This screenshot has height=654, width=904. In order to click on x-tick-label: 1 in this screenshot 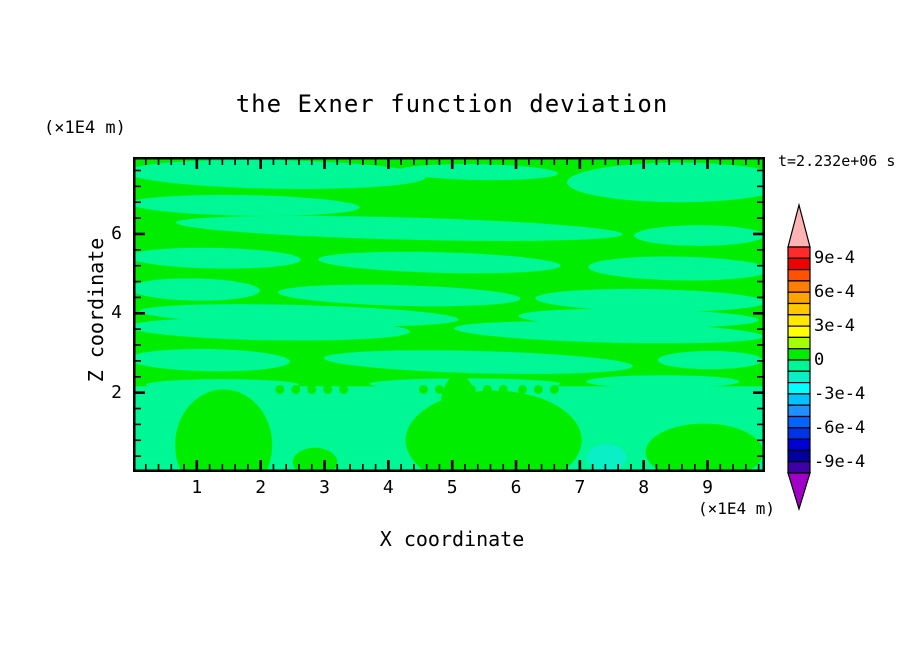, I will do `click(197, 487)`.